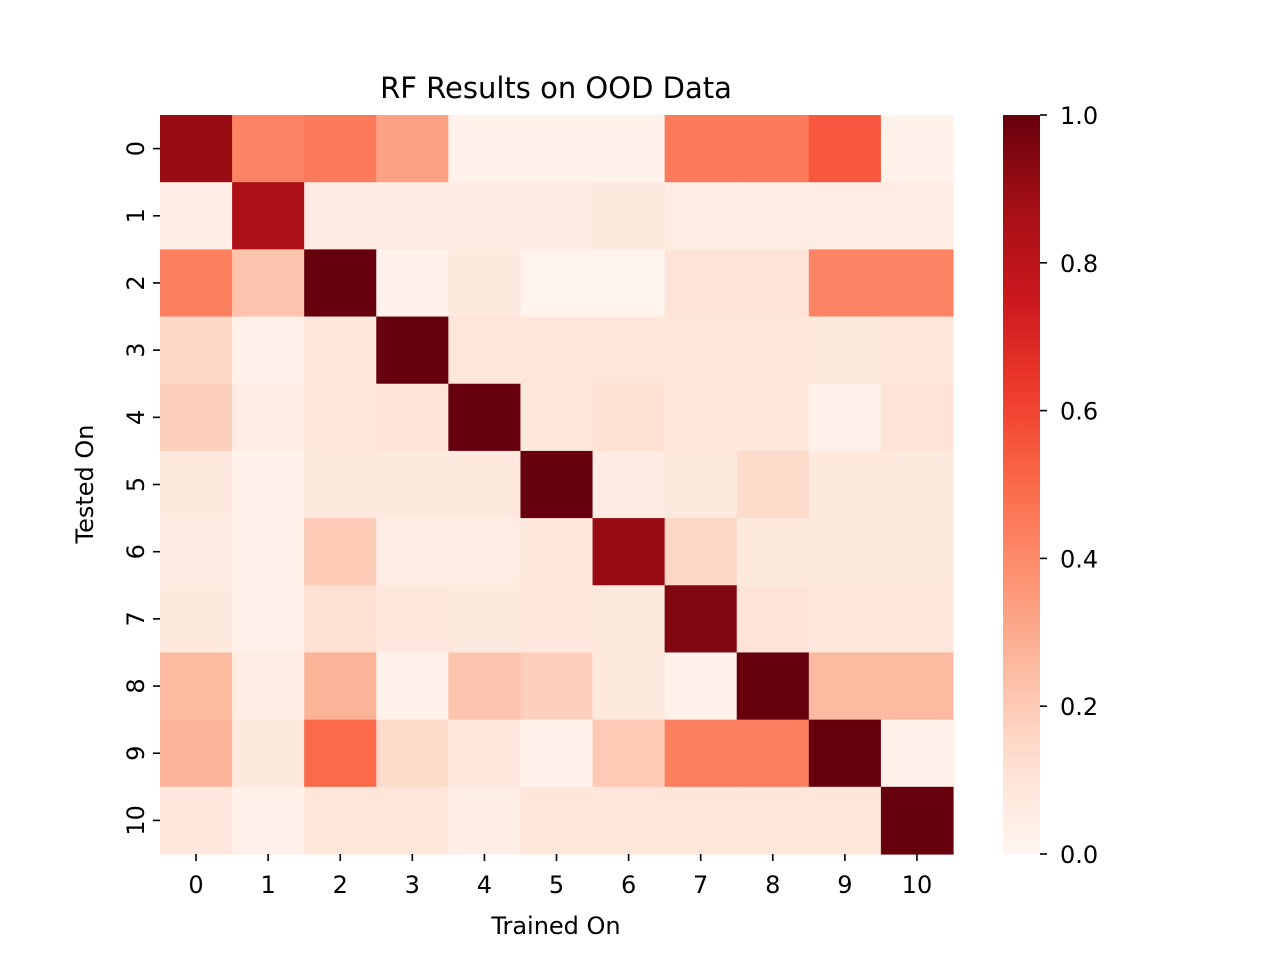  I want to click on heatmap-cell-r5-c8, so click(773, 484).